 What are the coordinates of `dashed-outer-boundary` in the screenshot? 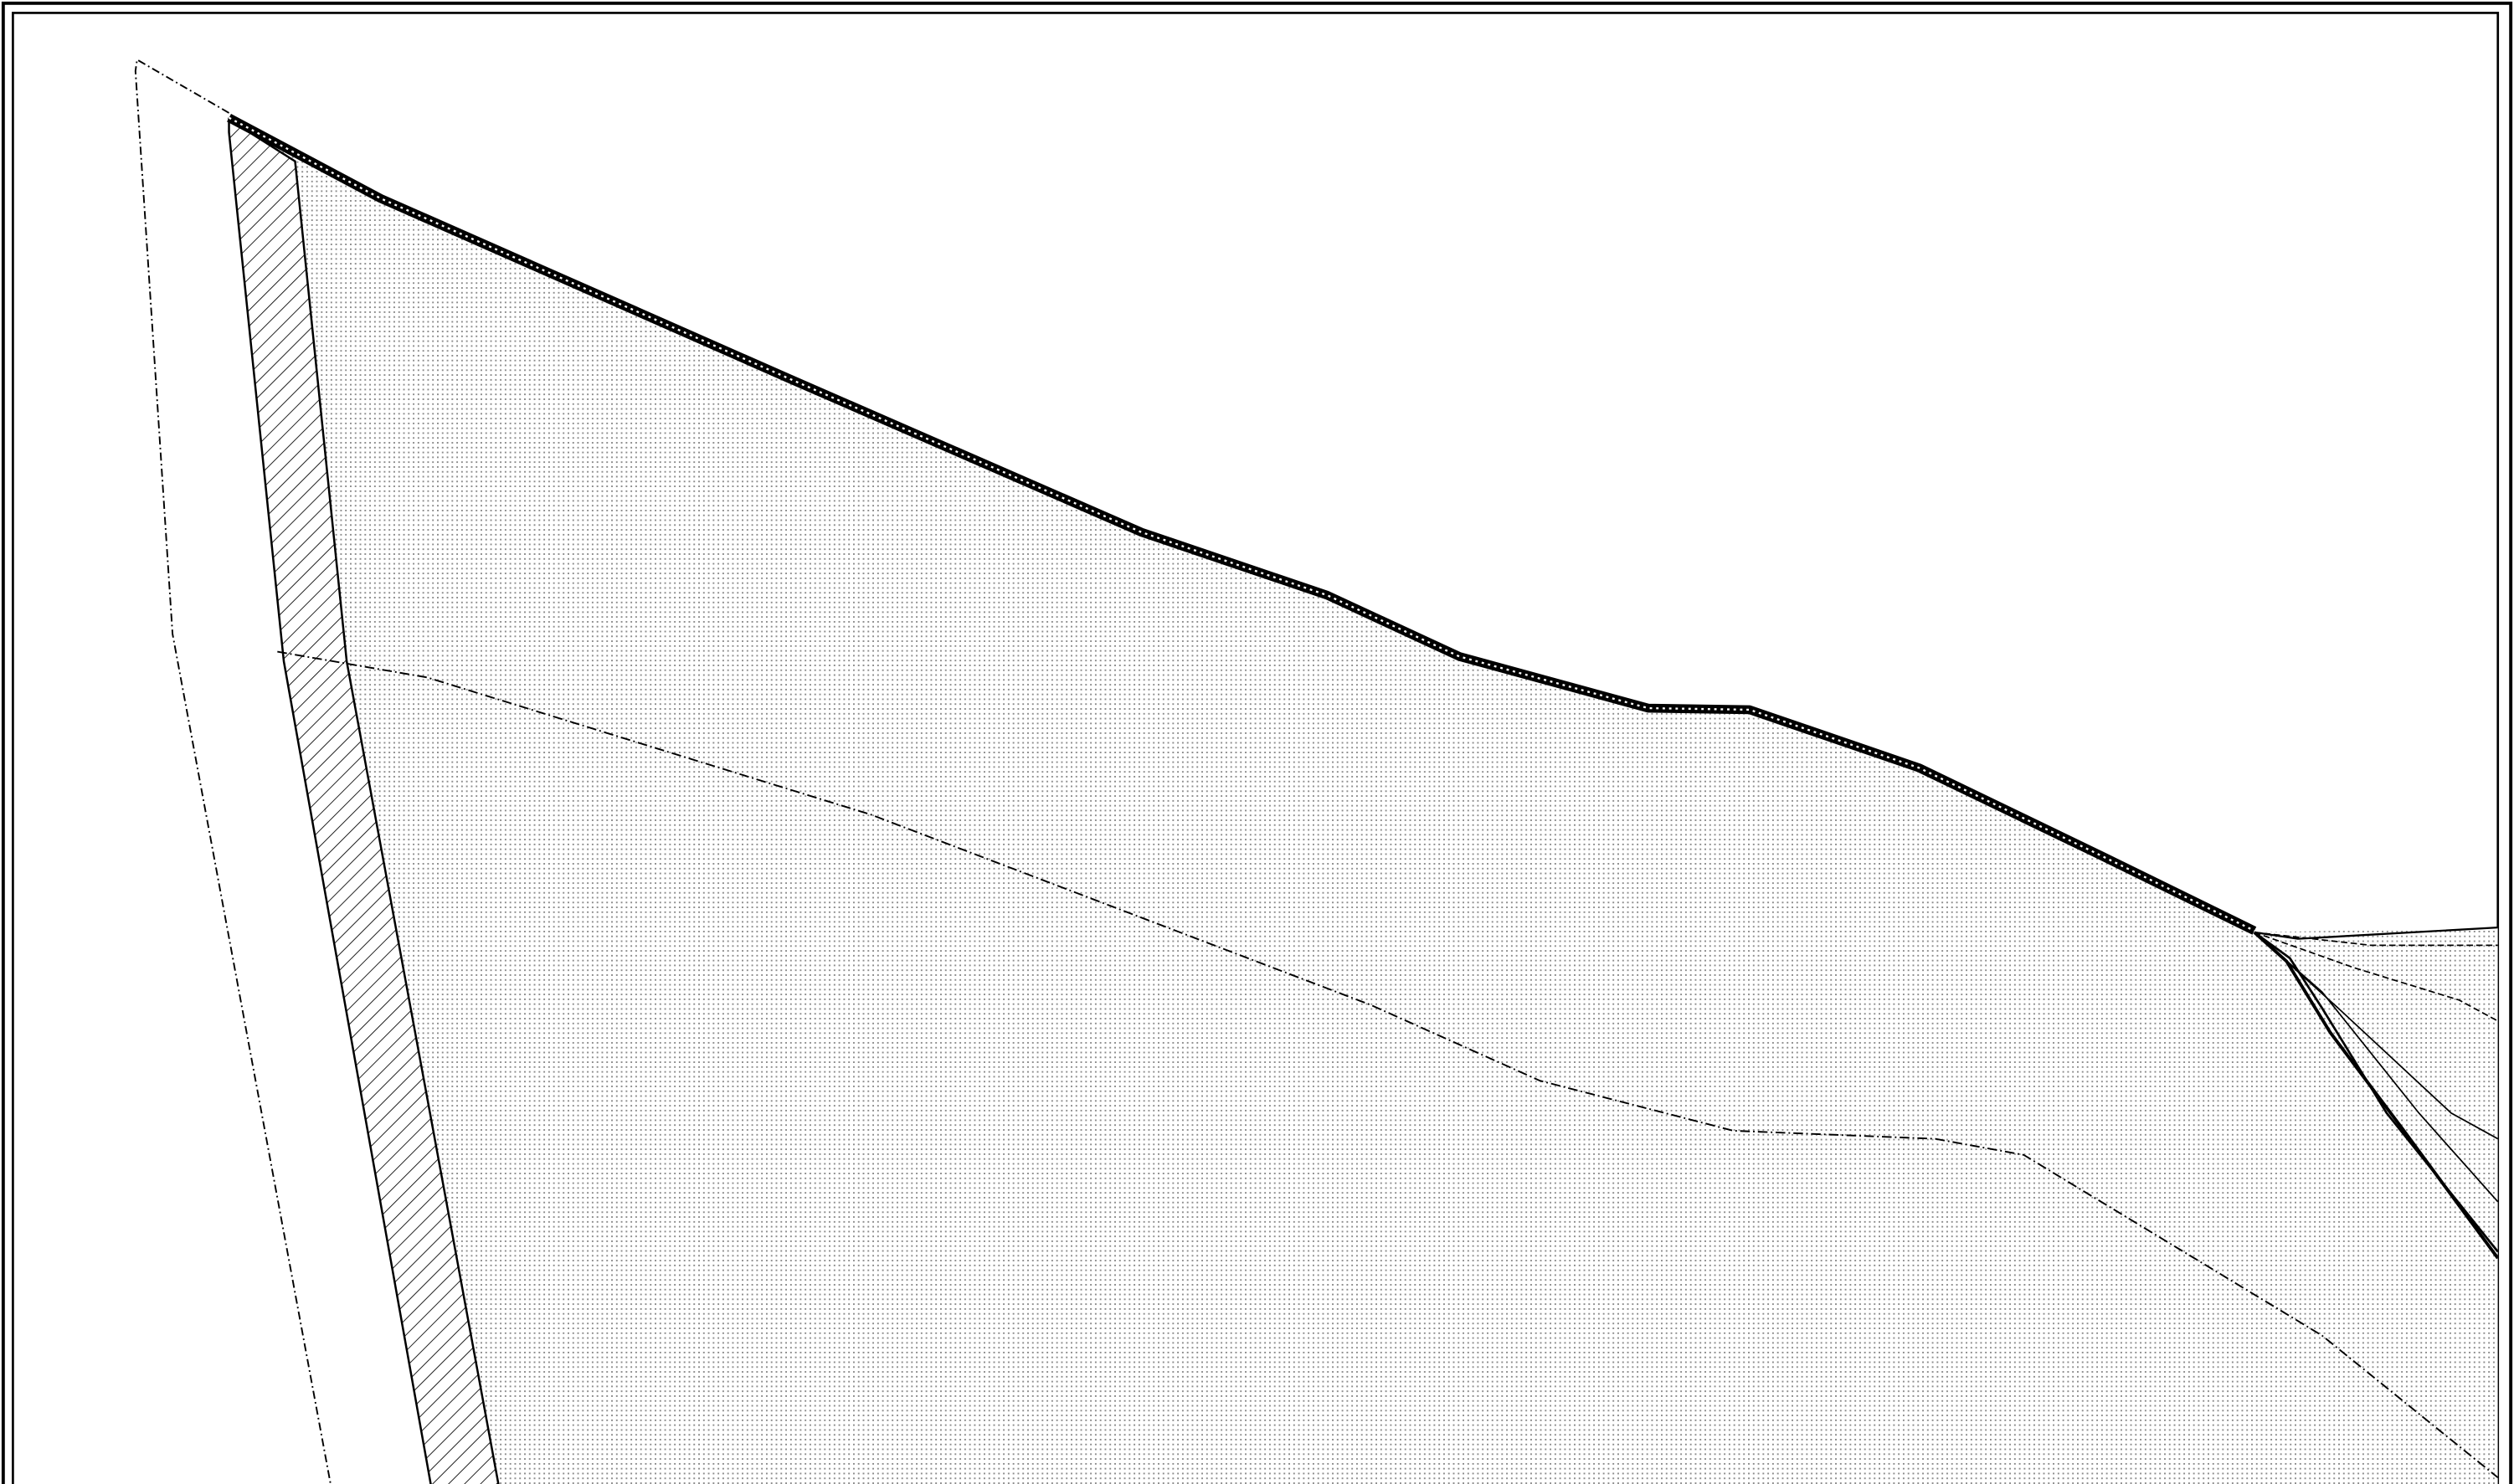 It's located at (233, 771).